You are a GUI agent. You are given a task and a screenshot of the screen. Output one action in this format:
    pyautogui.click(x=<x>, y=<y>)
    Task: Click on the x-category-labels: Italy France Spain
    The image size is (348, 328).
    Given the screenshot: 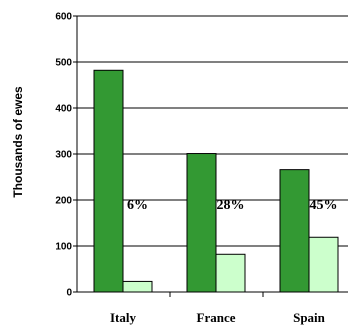 What is the action you would take?
    pyautogui.click(x=218, y=317)
    